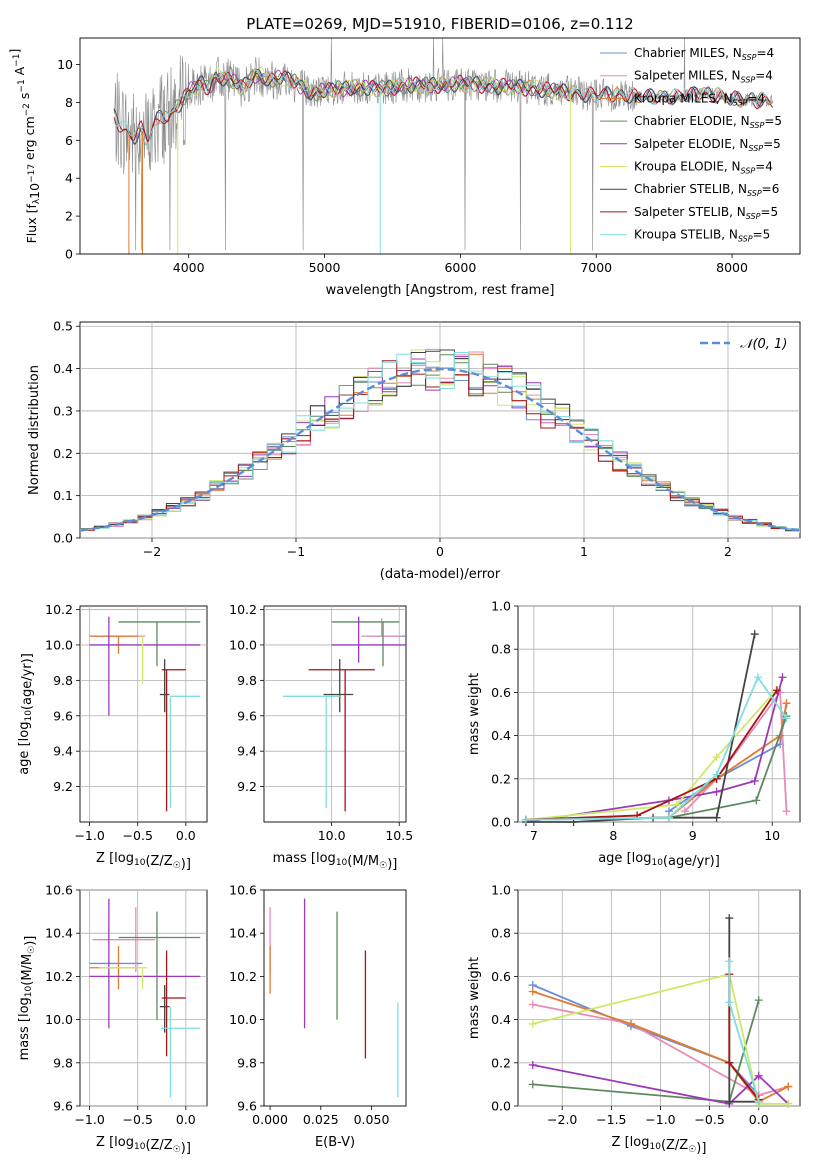 Image resolution: width=819 pixels, height=1170 pixels. I want to click on x-tick-label: −0.5, so click(138, 1119).